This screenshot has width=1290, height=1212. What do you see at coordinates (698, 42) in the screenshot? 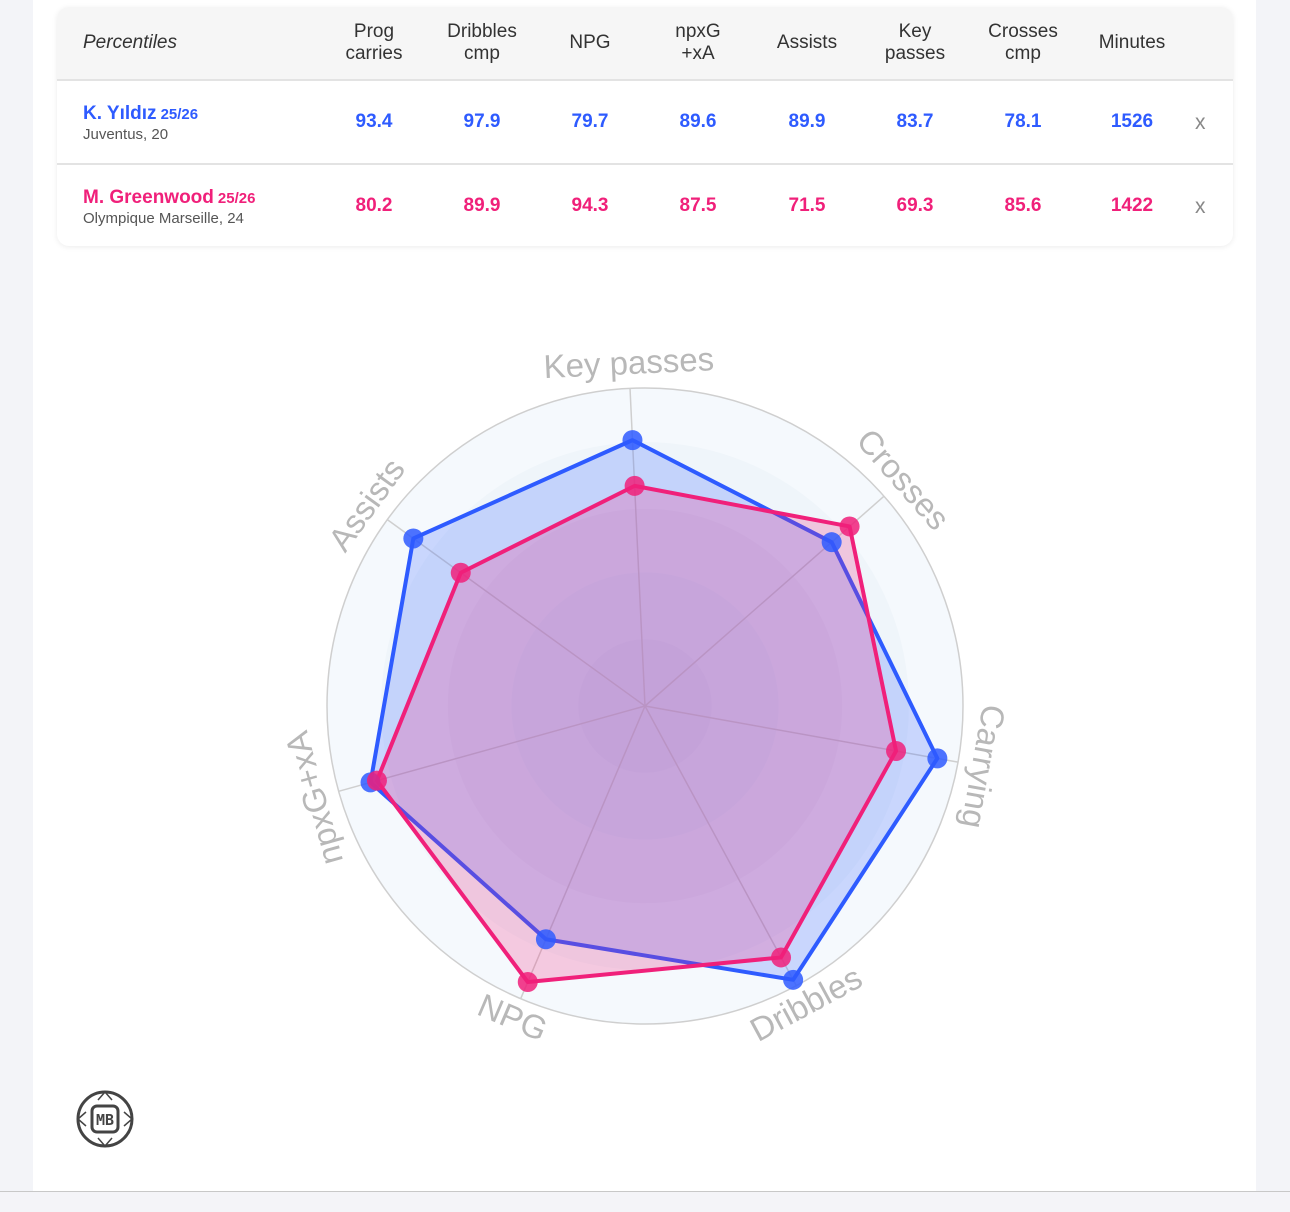
I see `column-header: npxG +xA` at bounding box center [698, 42].